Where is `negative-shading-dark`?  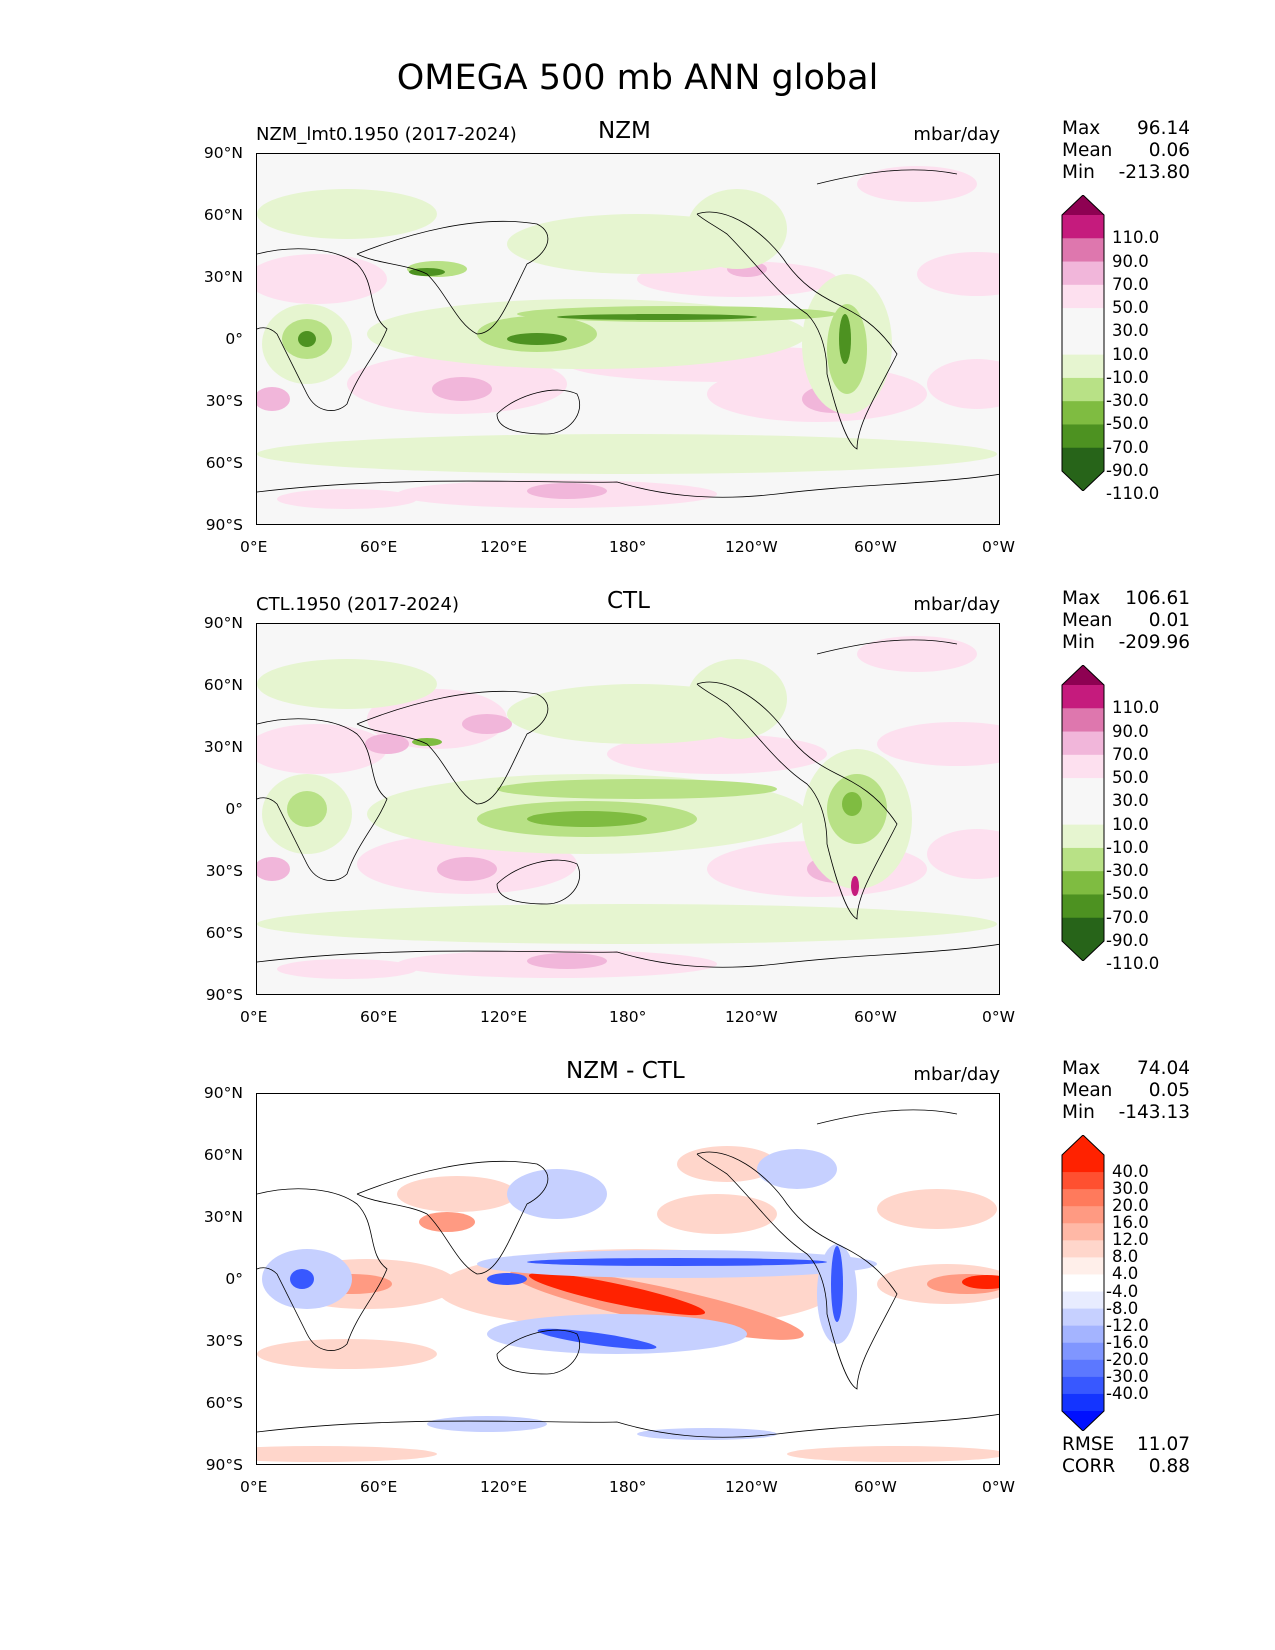 negative-shading-dark is located at coordinates (637, 782).